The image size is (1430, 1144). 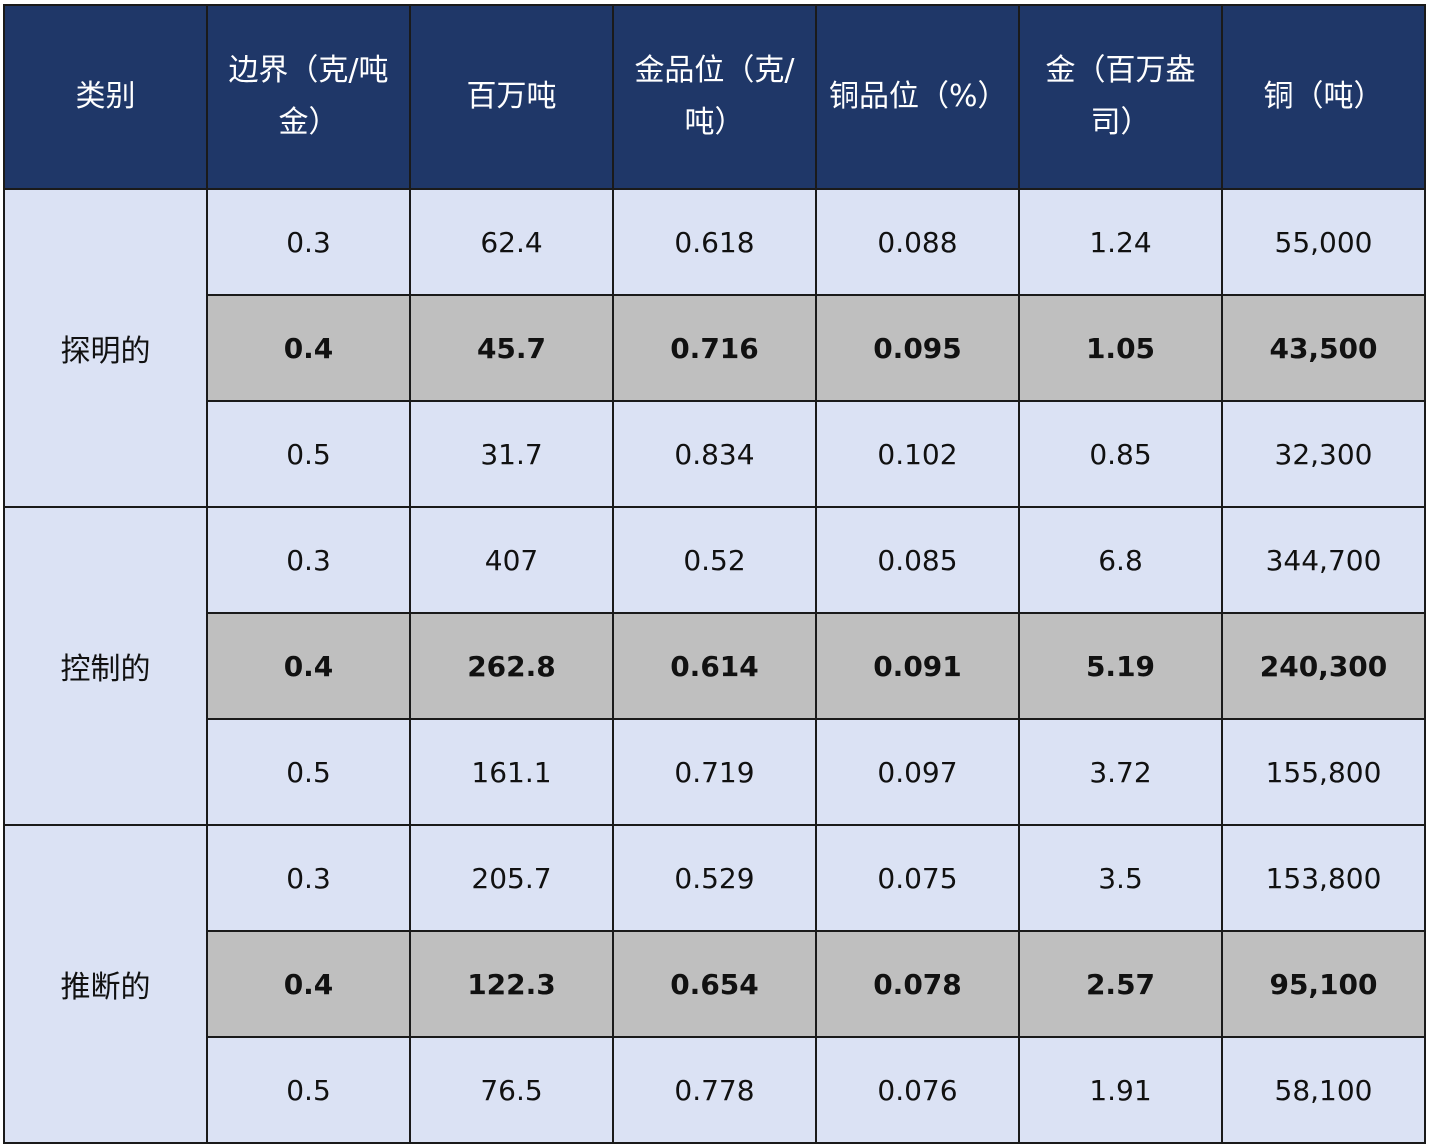 I want to click on gold-moz-cell: 0.85, so click(x=1120, y=454).